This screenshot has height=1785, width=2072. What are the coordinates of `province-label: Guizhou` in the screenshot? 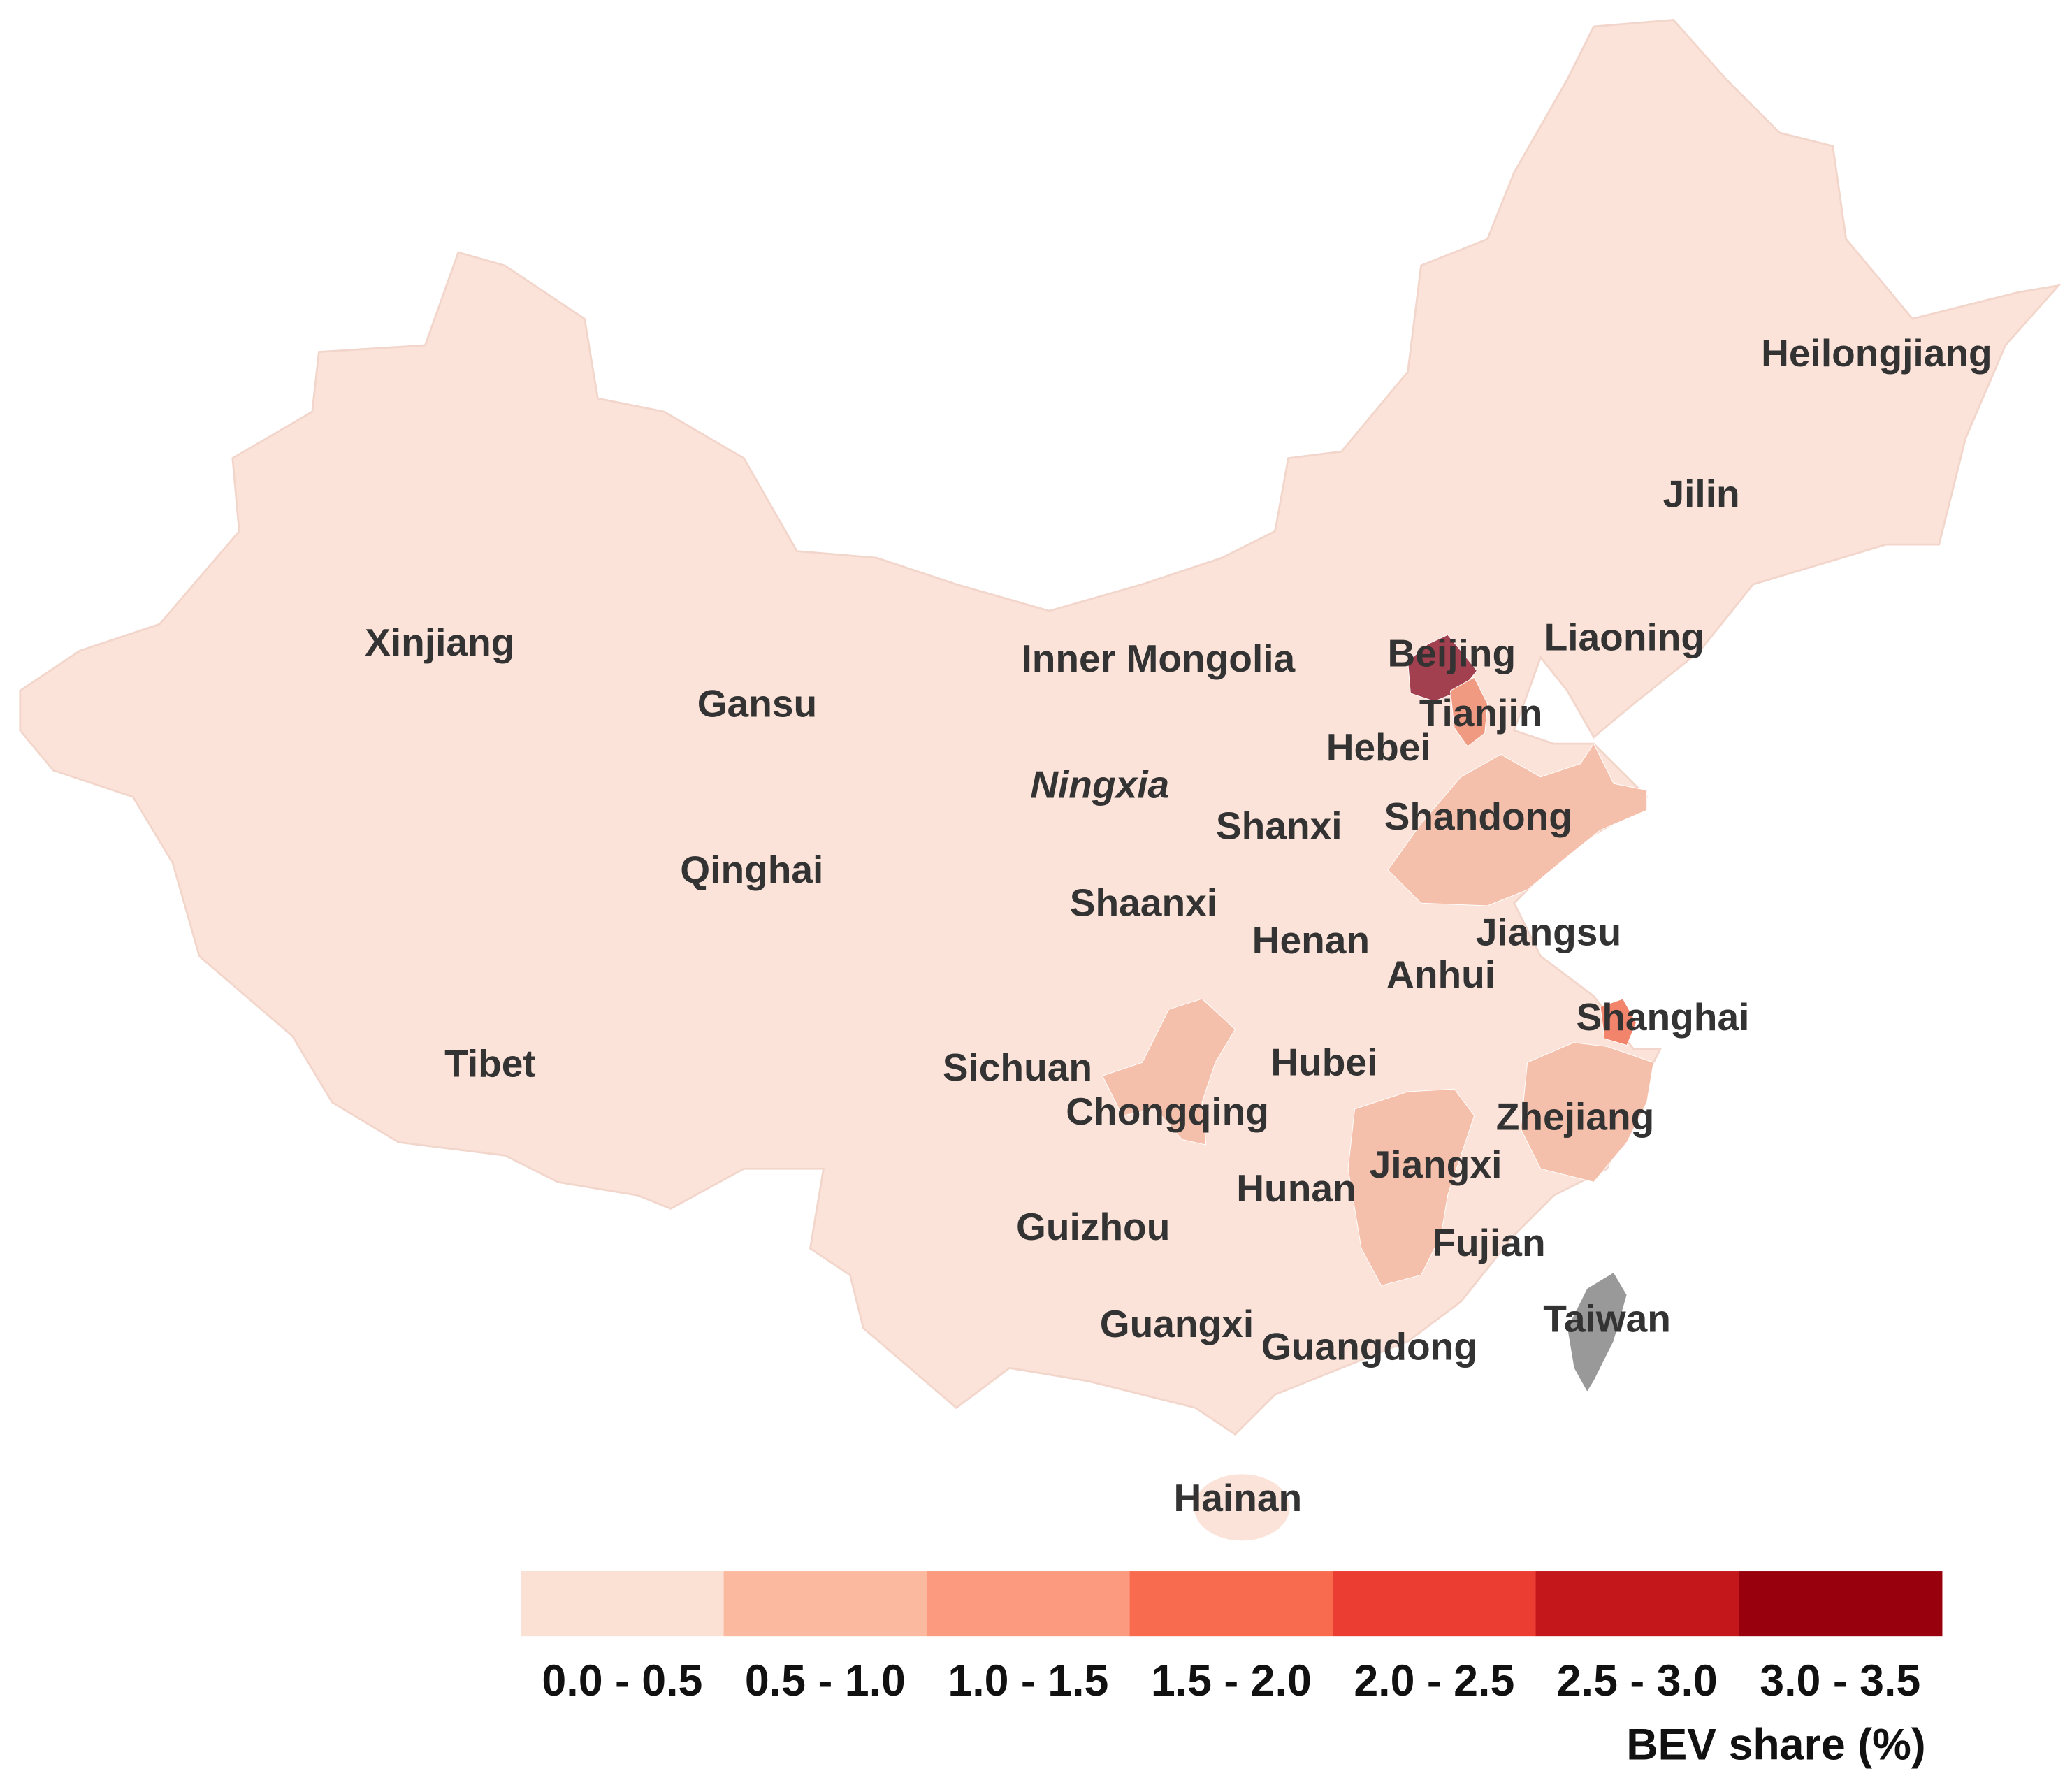 It's located at (1093, 1226).